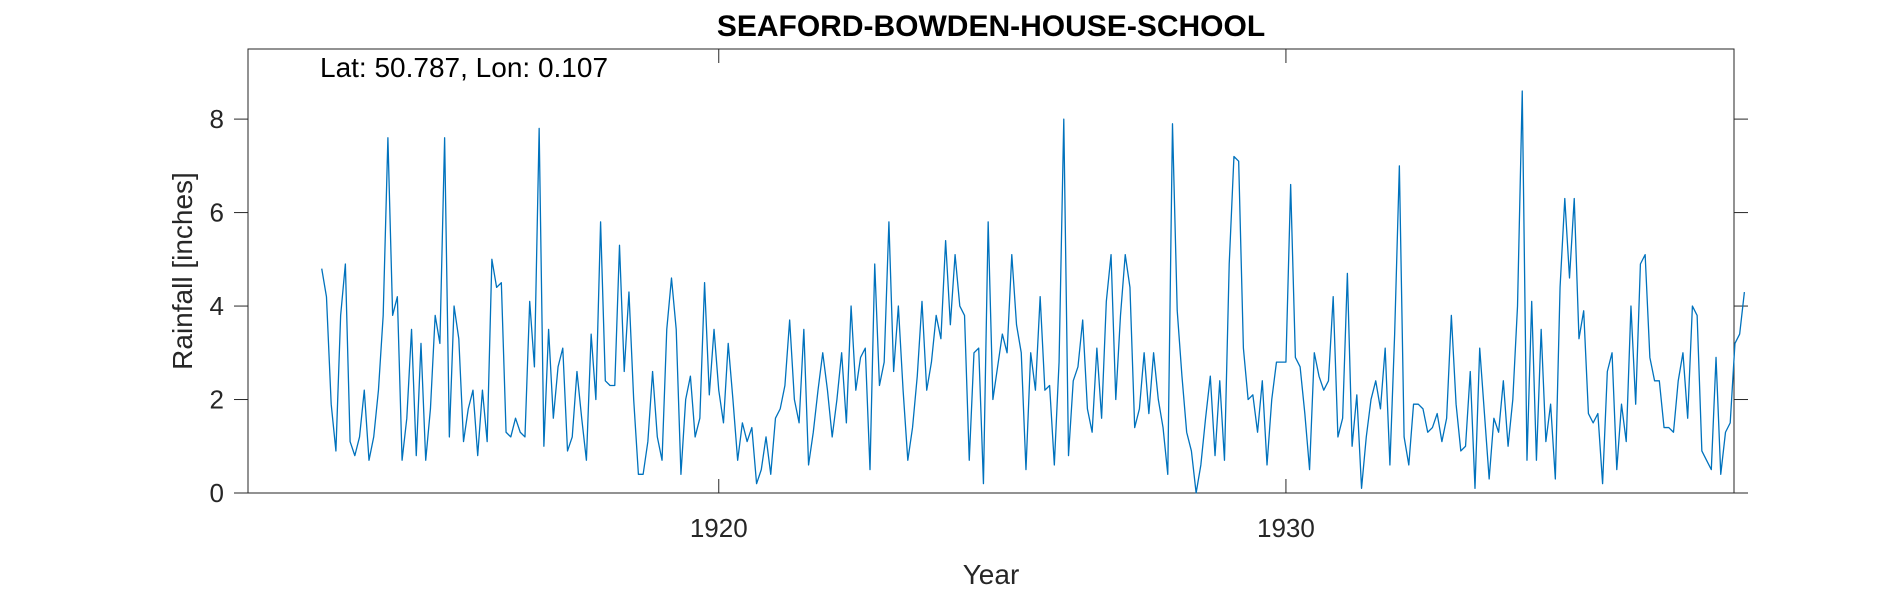  I want to click on location-annotation: Lat: 50.787, Lon: 0.107, so click(464, 67).